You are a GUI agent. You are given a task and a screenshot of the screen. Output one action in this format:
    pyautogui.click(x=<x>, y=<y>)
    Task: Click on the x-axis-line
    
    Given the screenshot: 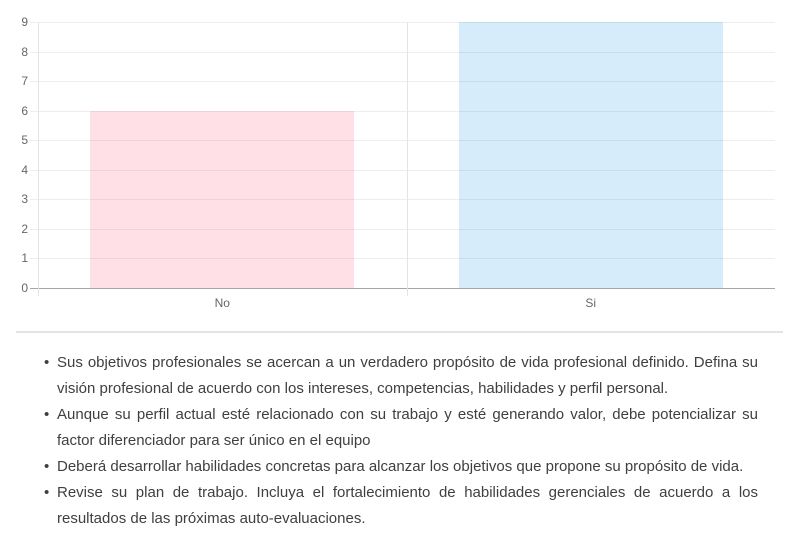 What is the action you would take?
    pyautogui.click(x=402, y=288)
    